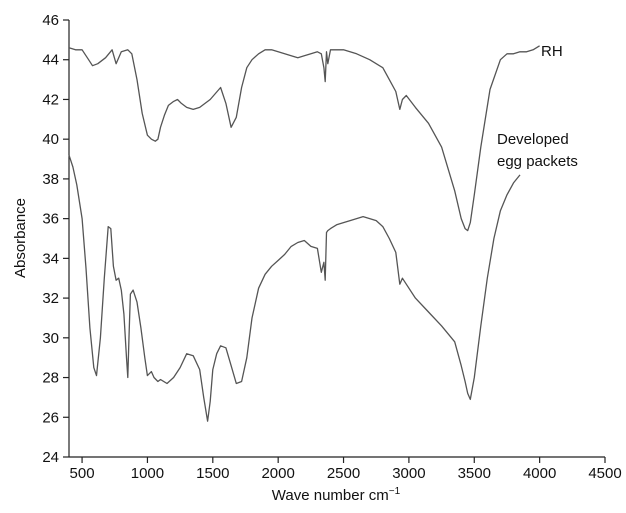  What do you see at coordinates (50, 298) in the screenshot?
I see `y-tick-label: 32` at bounding box center [50, 298].